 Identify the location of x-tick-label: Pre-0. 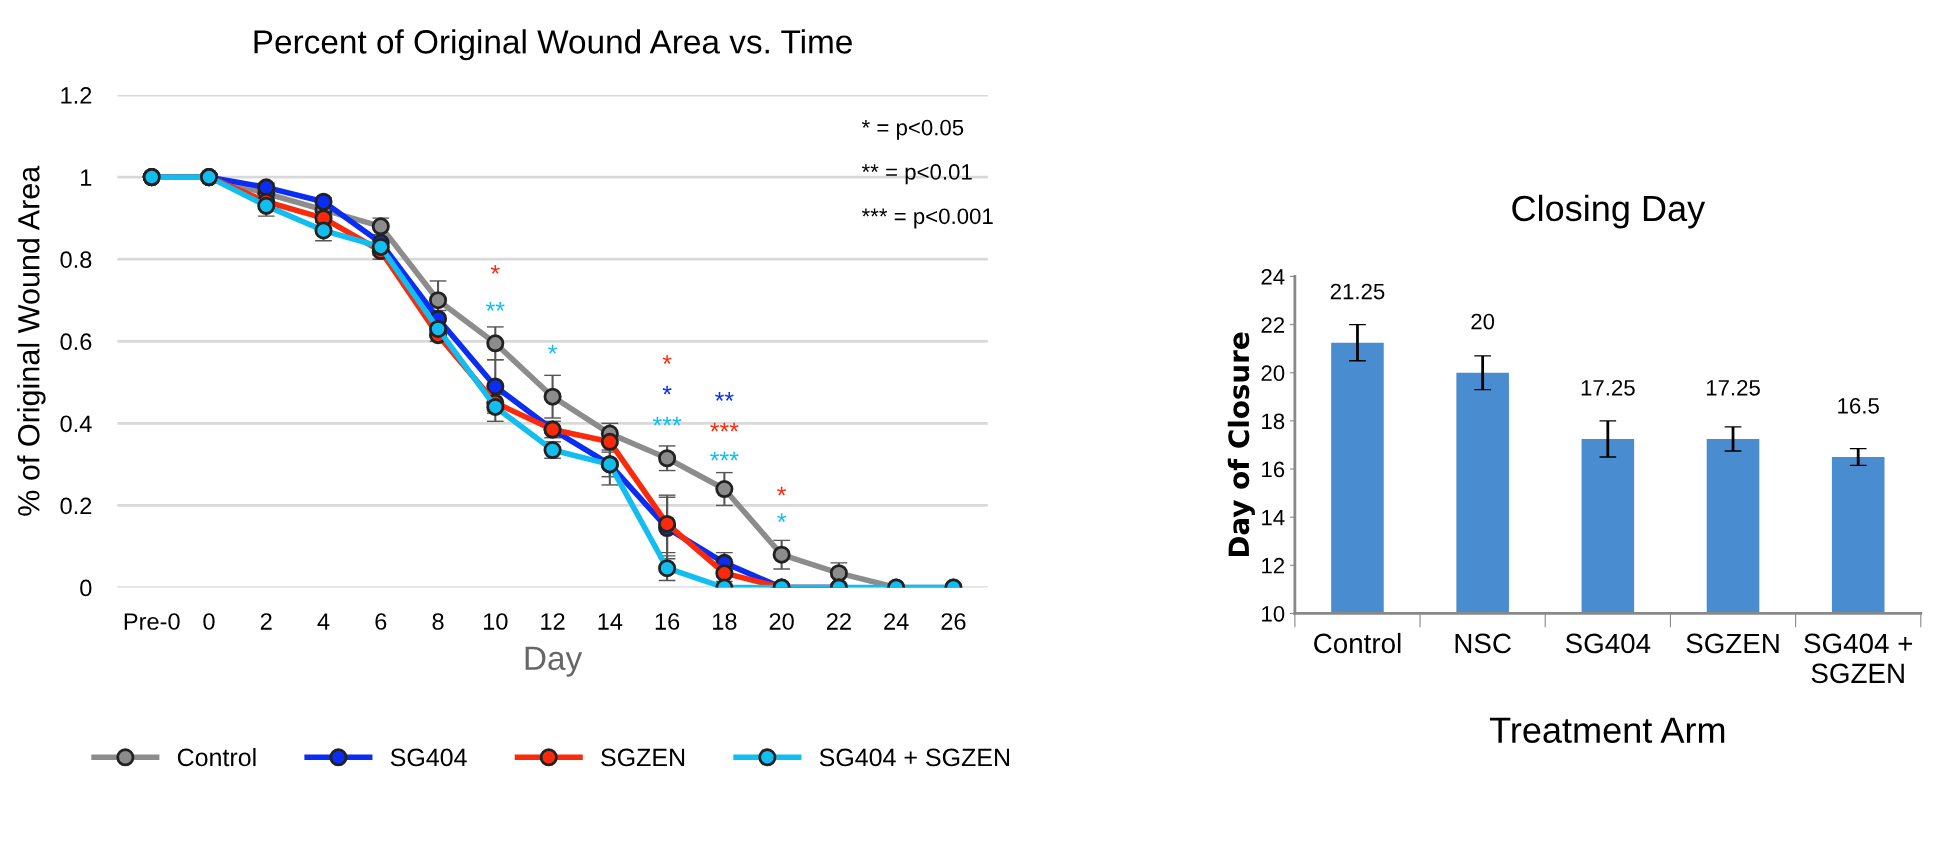
(152, 621).